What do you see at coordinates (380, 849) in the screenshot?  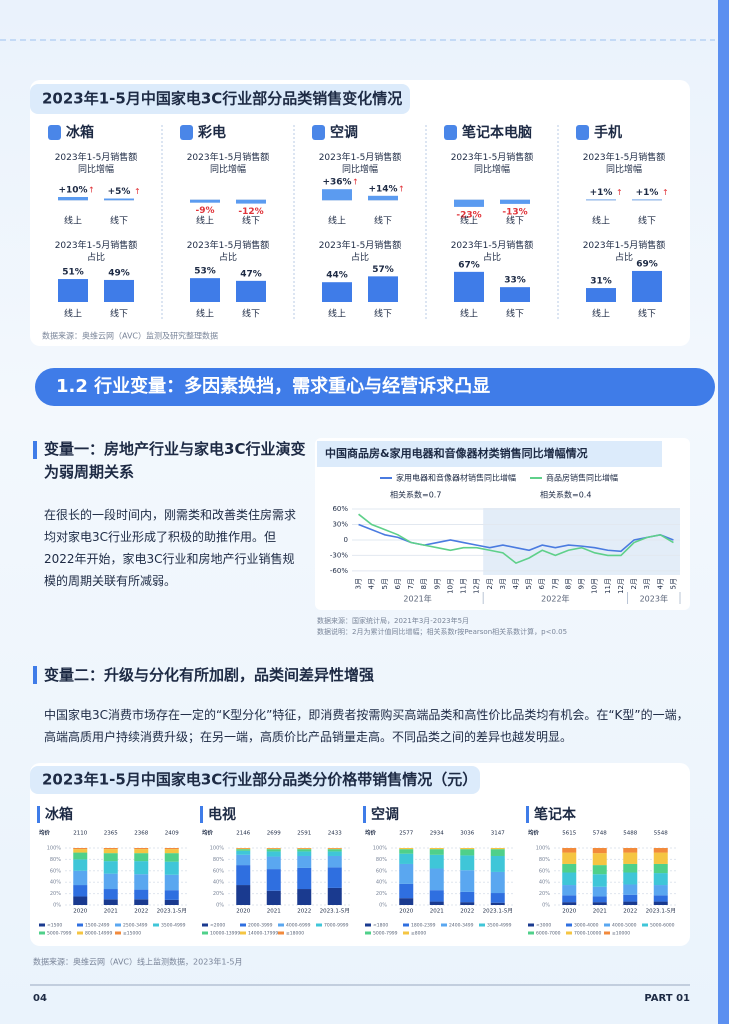 I see `y-tick-label: 100%` at bounding box center [380, 849].